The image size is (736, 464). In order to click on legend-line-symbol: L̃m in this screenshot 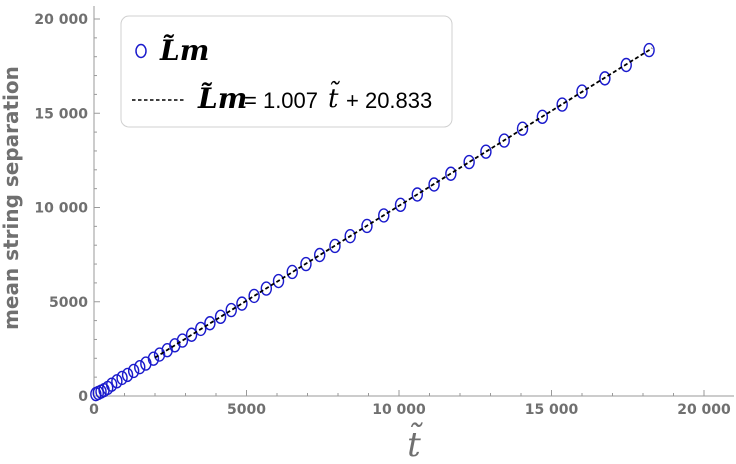, I will do `click(222, 98)`.